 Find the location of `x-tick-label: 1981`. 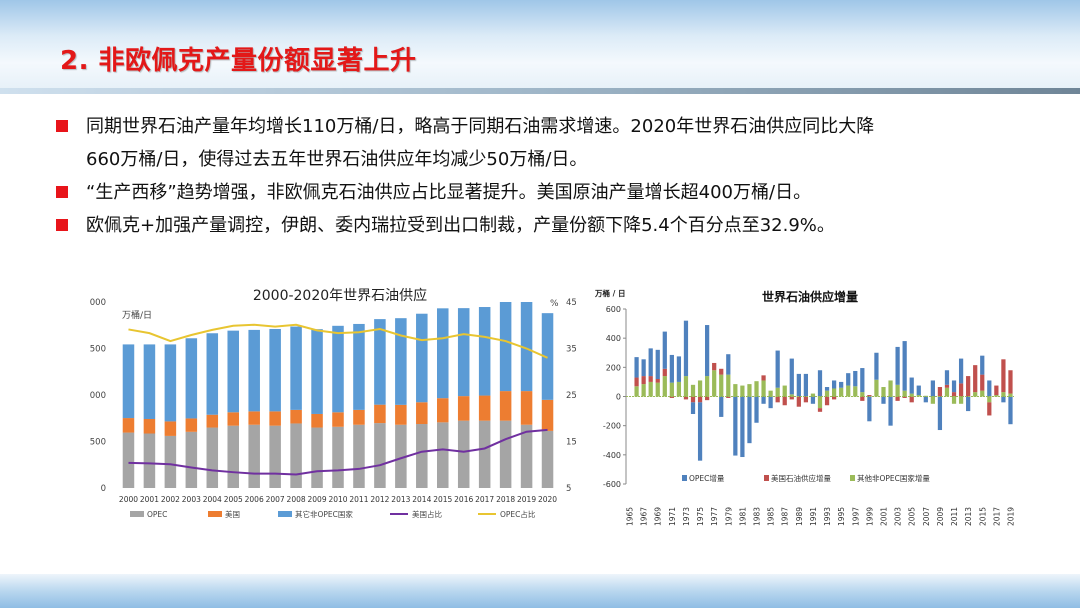

x-tick-label: 1981 is located at coordinates (742, 516).